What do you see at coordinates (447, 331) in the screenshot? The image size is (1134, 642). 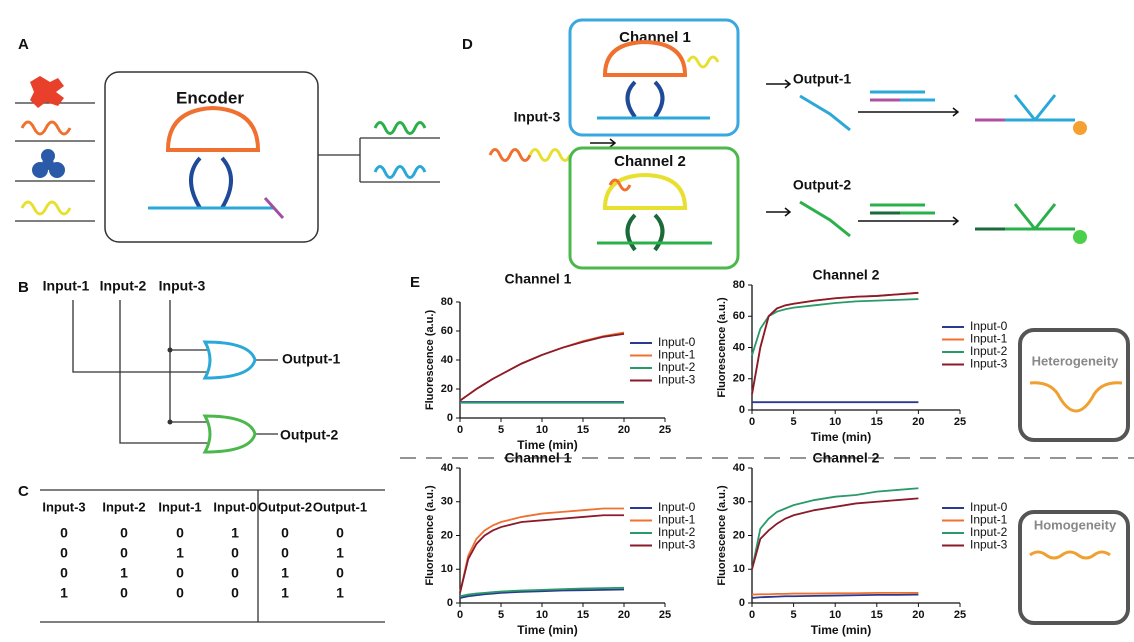 I see `y-tick-label: 60` at bounding box center [447, 331].